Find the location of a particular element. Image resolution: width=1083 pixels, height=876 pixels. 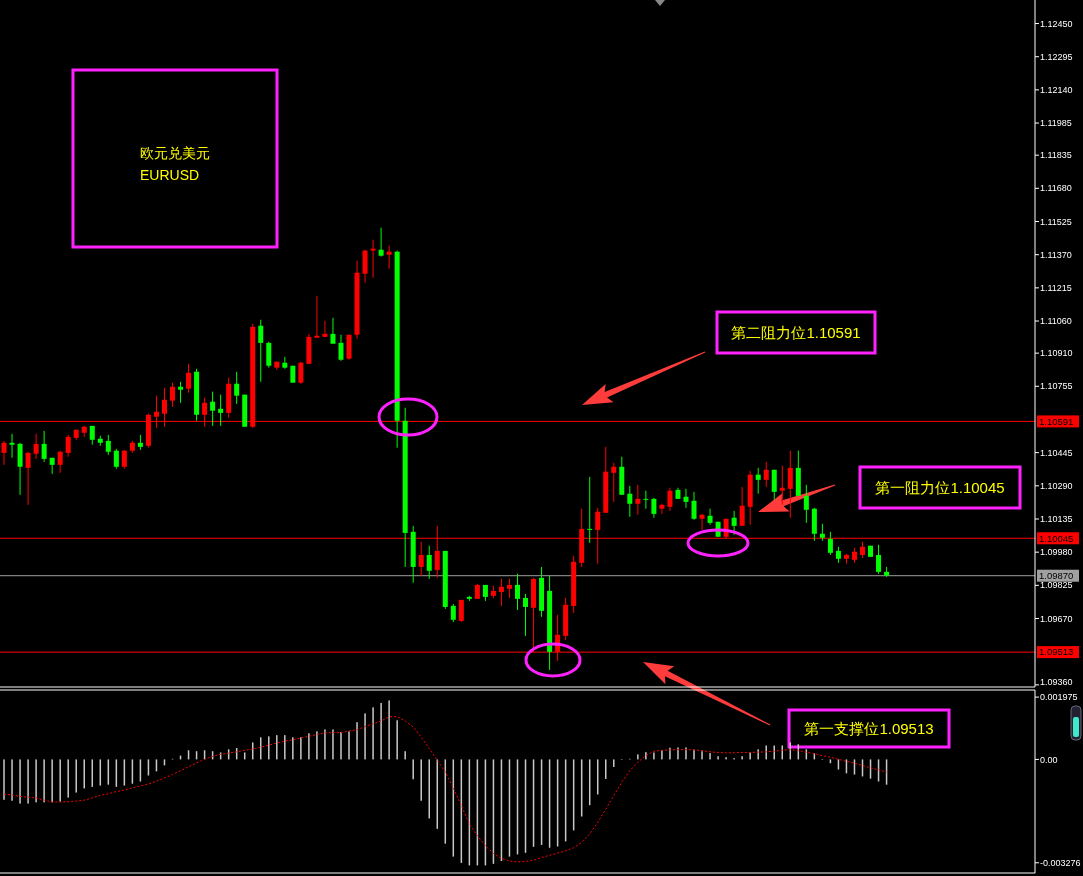

y-tick-label: 1.09980 is located at coordinates (1056, 552).